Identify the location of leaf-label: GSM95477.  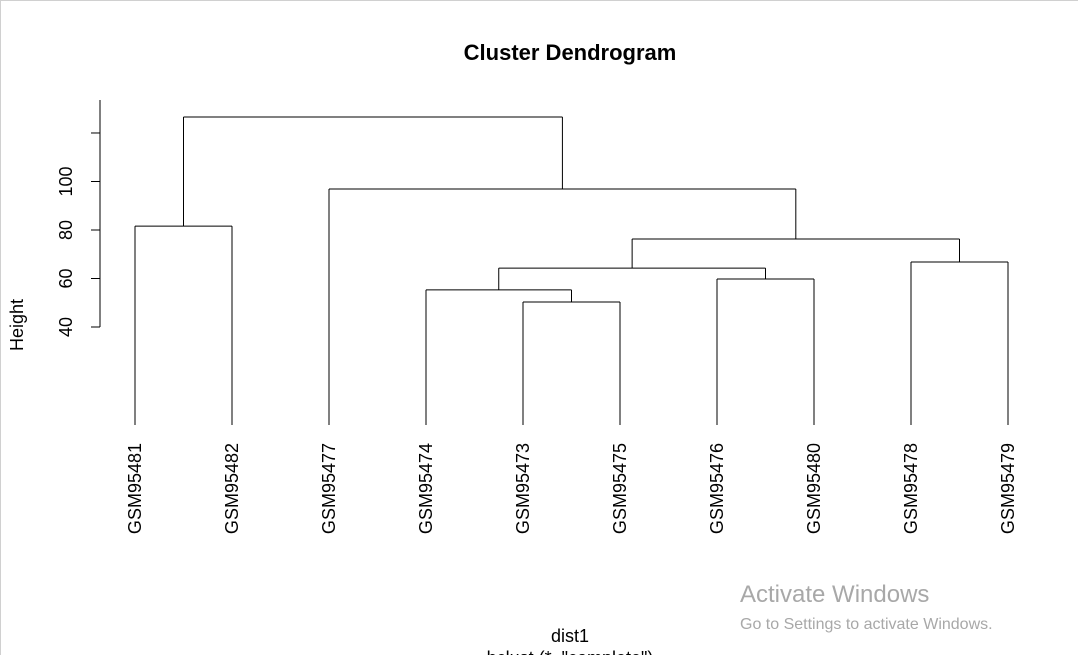
(329, 488).